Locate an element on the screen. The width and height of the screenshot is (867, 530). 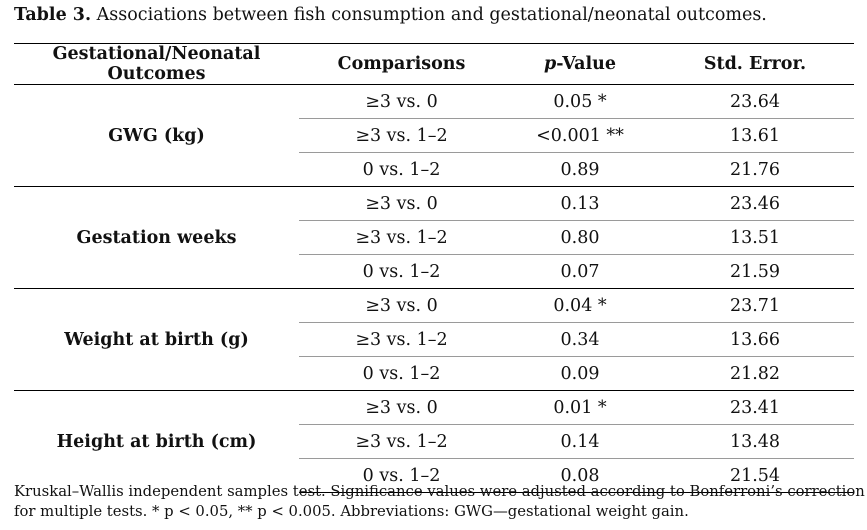
table-row: 0 vs. 1–2 0.07 21.59 is located at coordinates (434, 271).